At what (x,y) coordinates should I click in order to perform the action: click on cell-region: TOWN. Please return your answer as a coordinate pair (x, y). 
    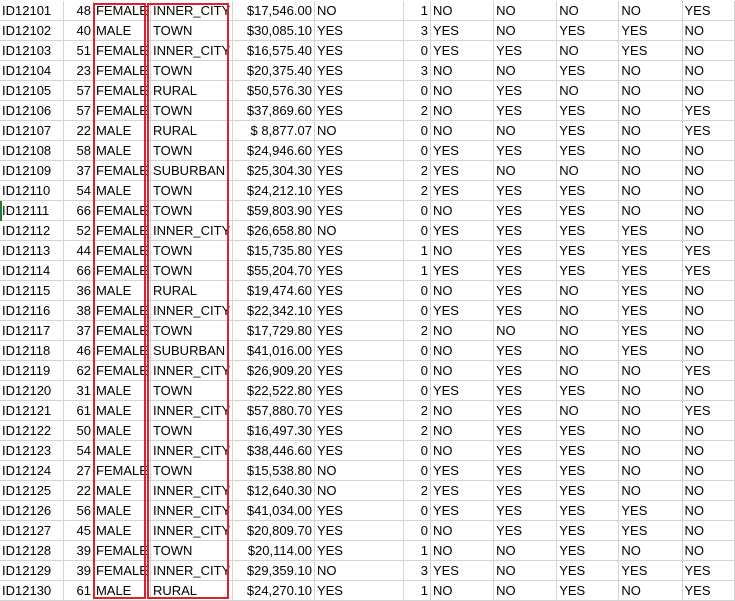
    Looking at the image, I should click on (192, 30).